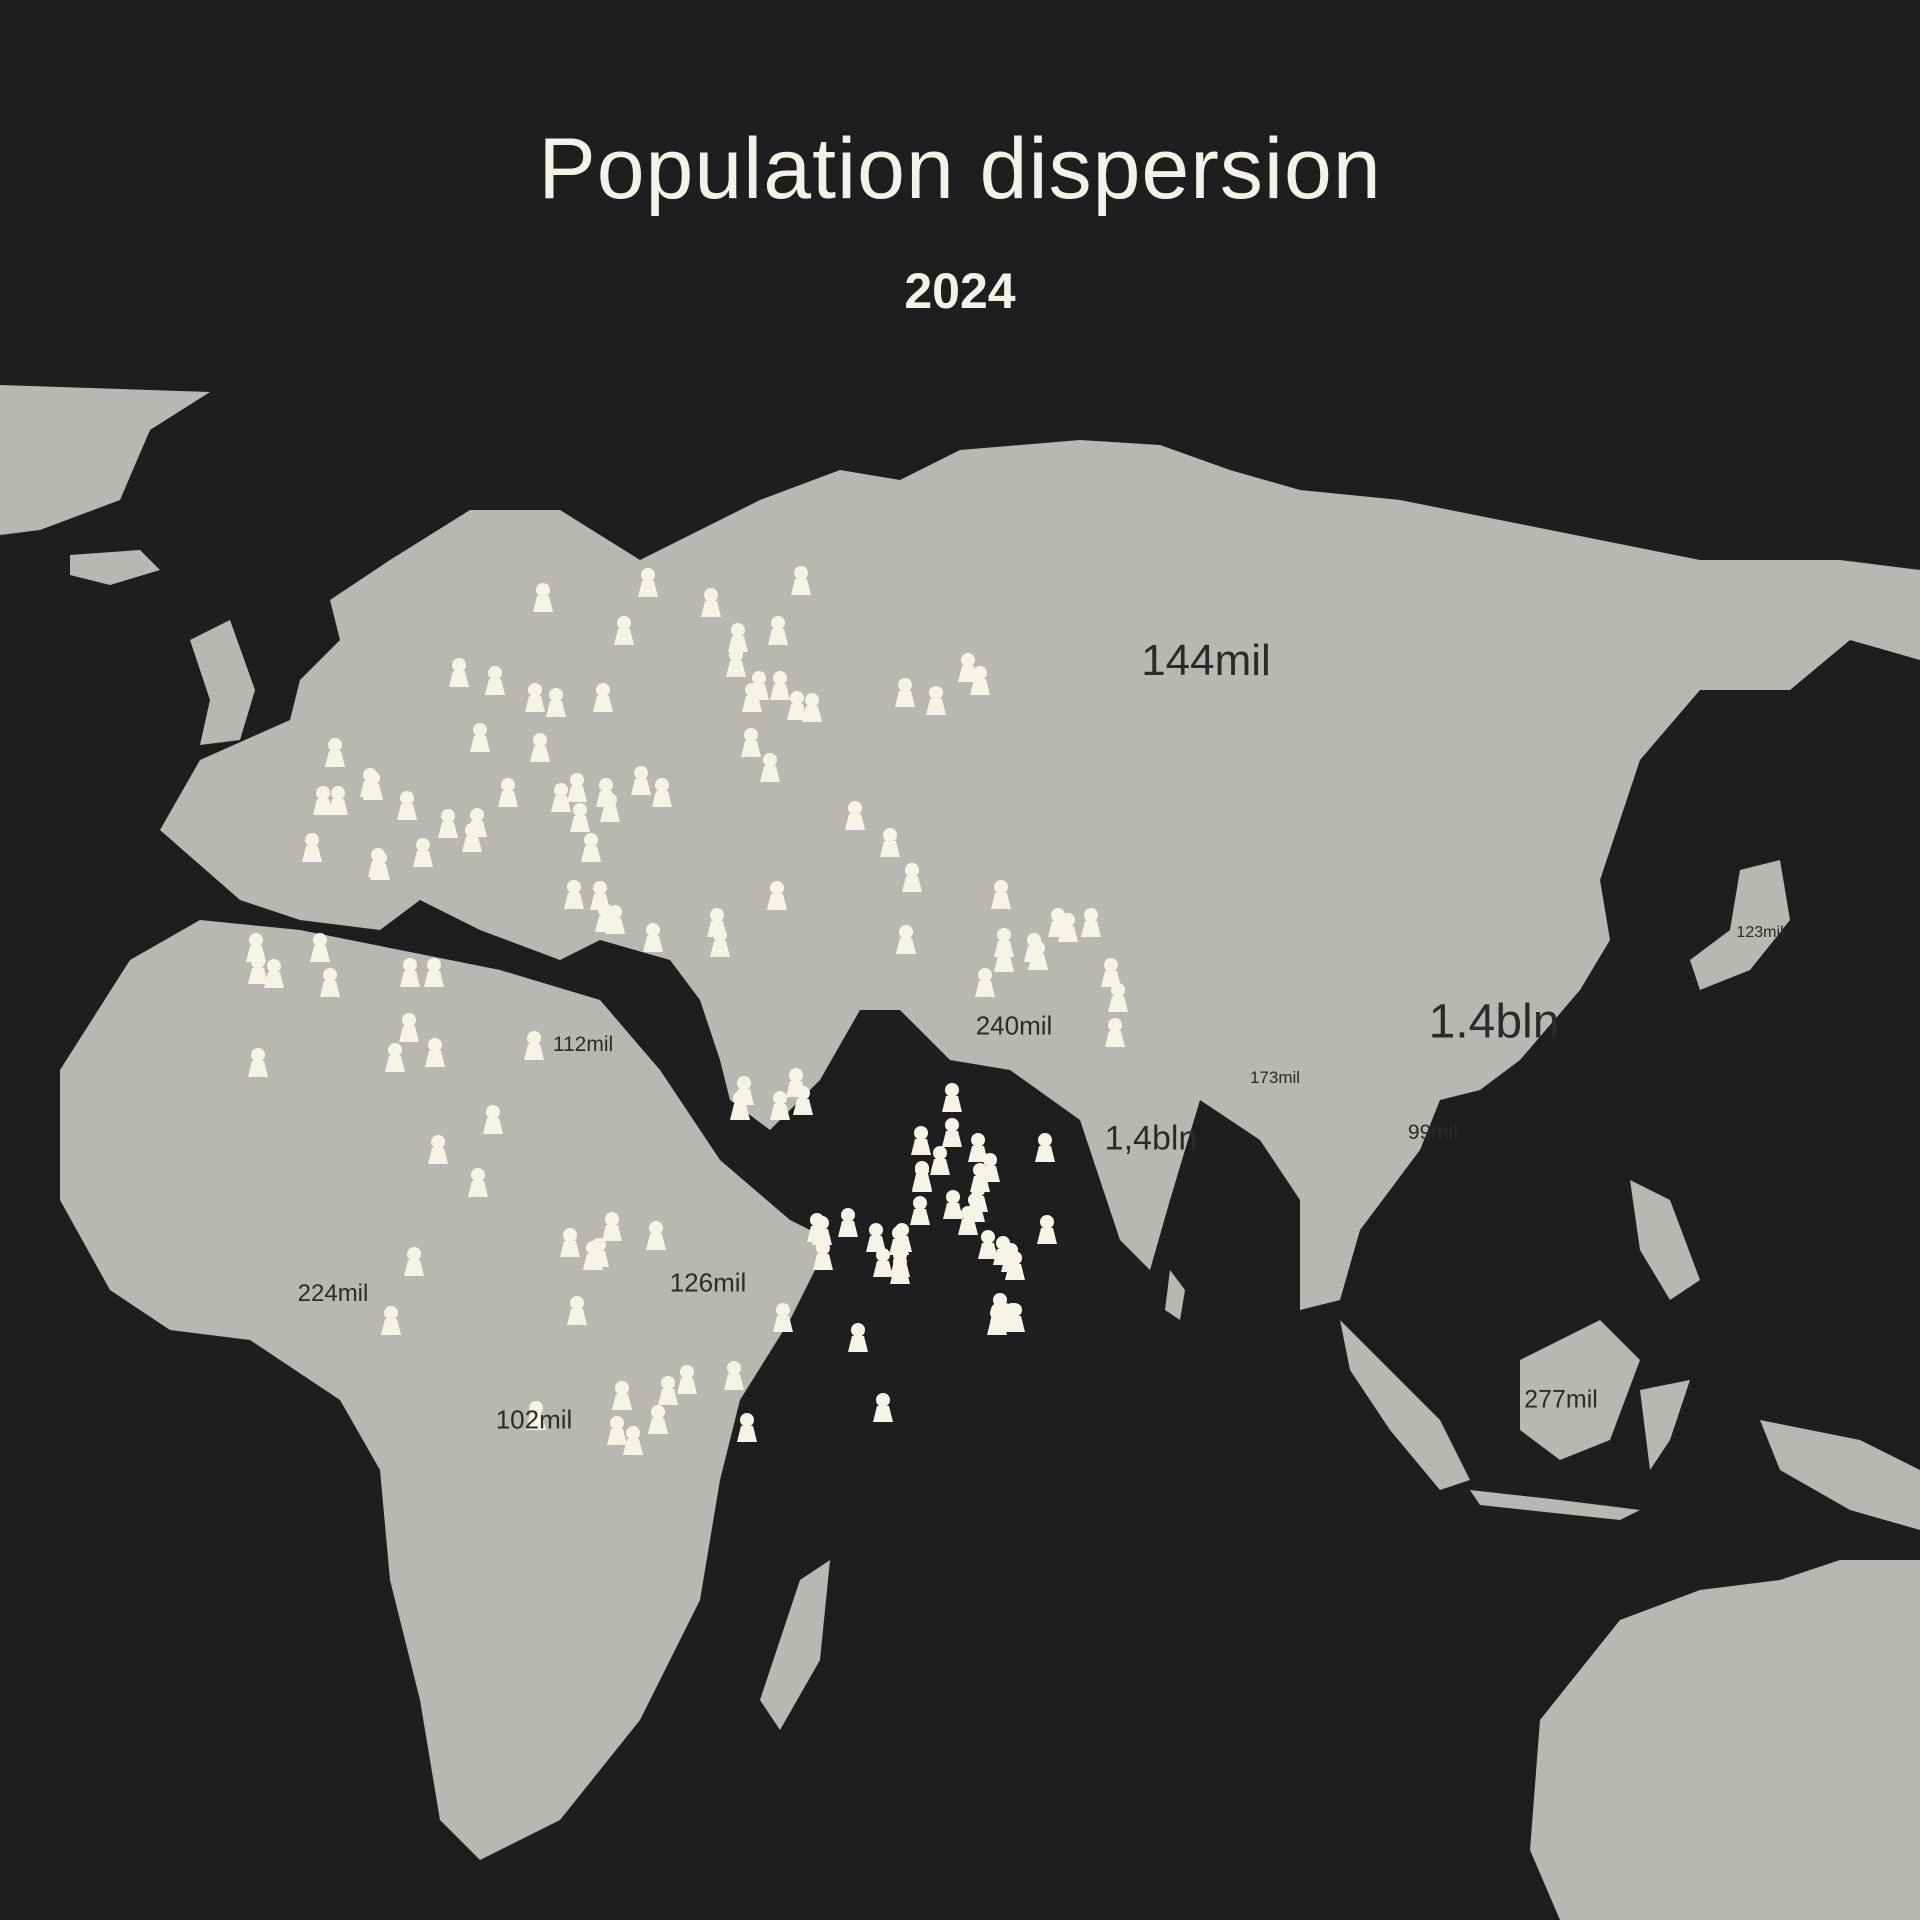 This screenshot has width=1920, height=1920. What do you see at coordinates (1840, 1475) in the screenshot?
I see `new-guinea` at bounding box center [1840, 1475].